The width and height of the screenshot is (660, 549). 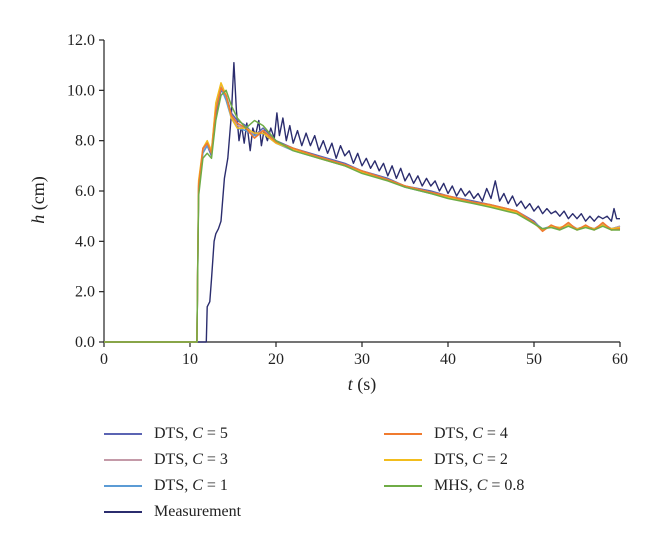 I want to click on x-tick-label: 20, so click(x=276, y=359).